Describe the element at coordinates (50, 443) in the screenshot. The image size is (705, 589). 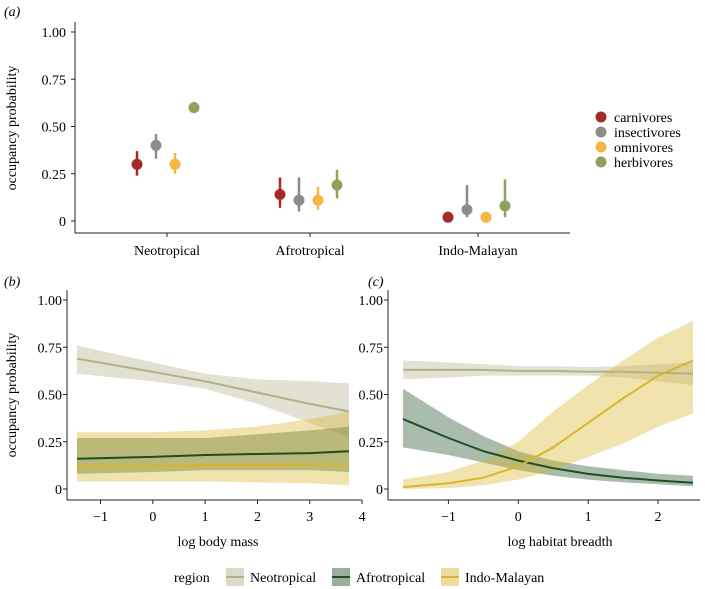
I see `b-ytick-label: 0.25` at that location.